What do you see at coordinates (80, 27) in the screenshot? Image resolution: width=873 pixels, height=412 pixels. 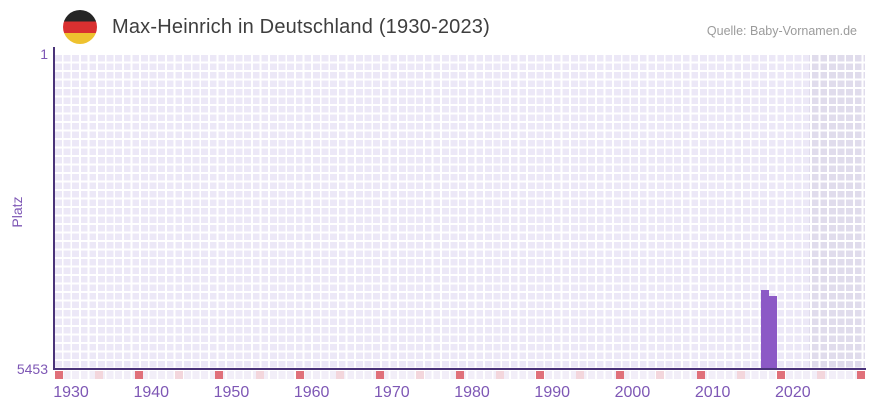 I see `germany-flag-icon` at bounding box center [80, 27].